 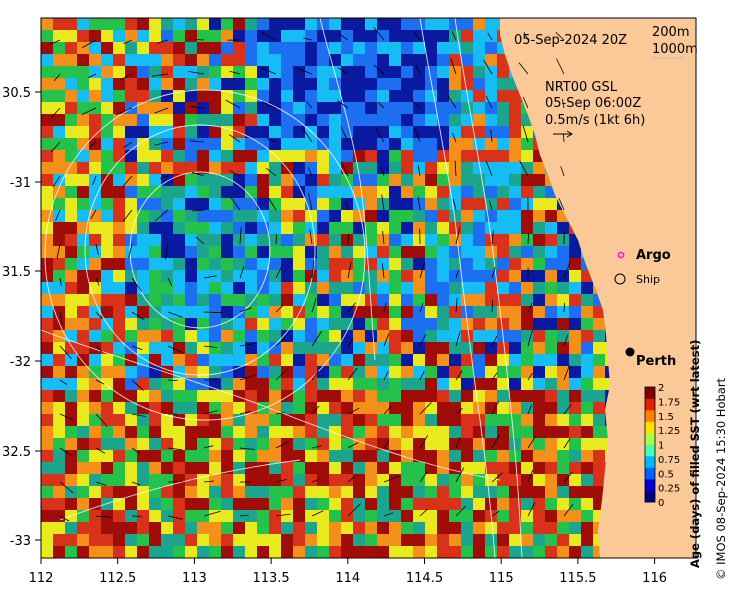 I want to click on x-tick-label: 112, so click(x=41, y=578).